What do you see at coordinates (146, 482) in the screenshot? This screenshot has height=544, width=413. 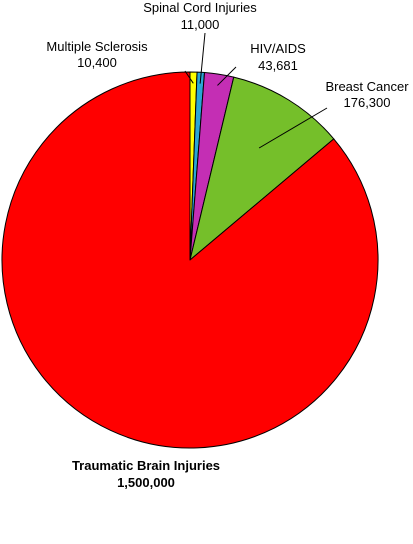 I see `label-traumatic-brain-value: 1,500,000` at bounding box center [146, 482].